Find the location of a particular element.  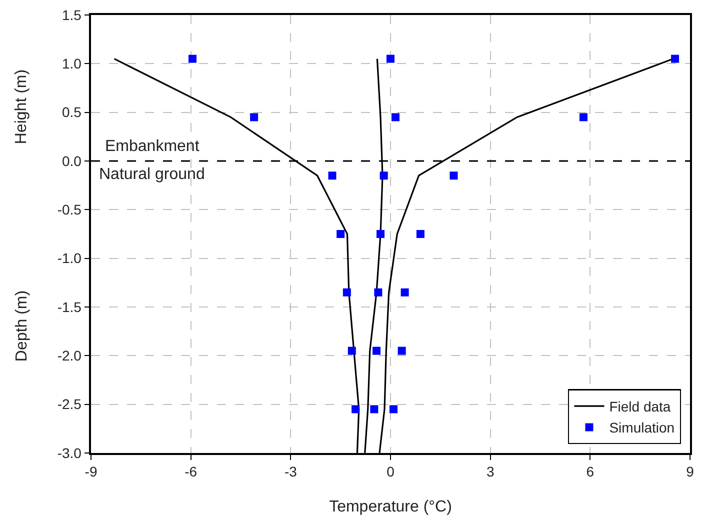

y-tick-label: -2.0 is located at coordinates (69, 356).